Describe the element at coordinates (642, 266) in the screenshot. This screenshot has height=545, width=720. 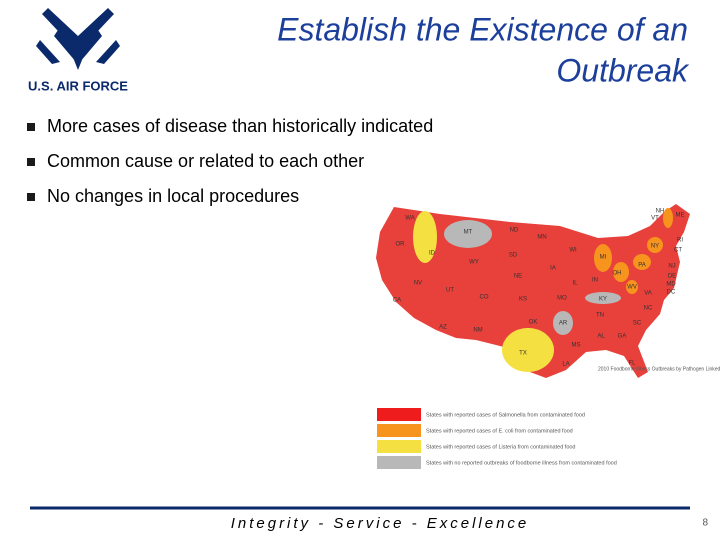
I see `state-label: PA` at that location.